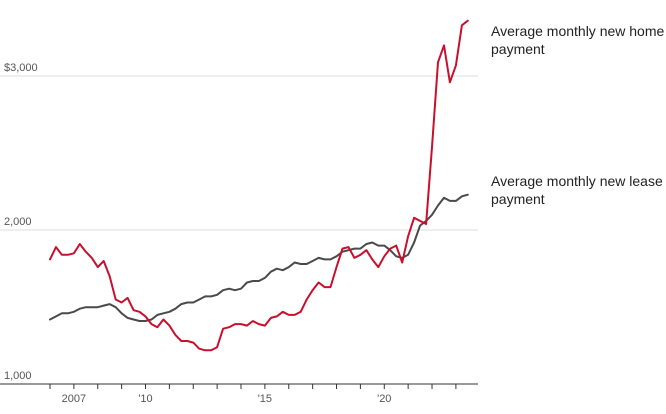 The height and width of the screenshot is (414, 666). What do you see at coordinates (265, 399) in the screenshot?
I see `x-tick-label: '15` at bounding box center [265, 399].